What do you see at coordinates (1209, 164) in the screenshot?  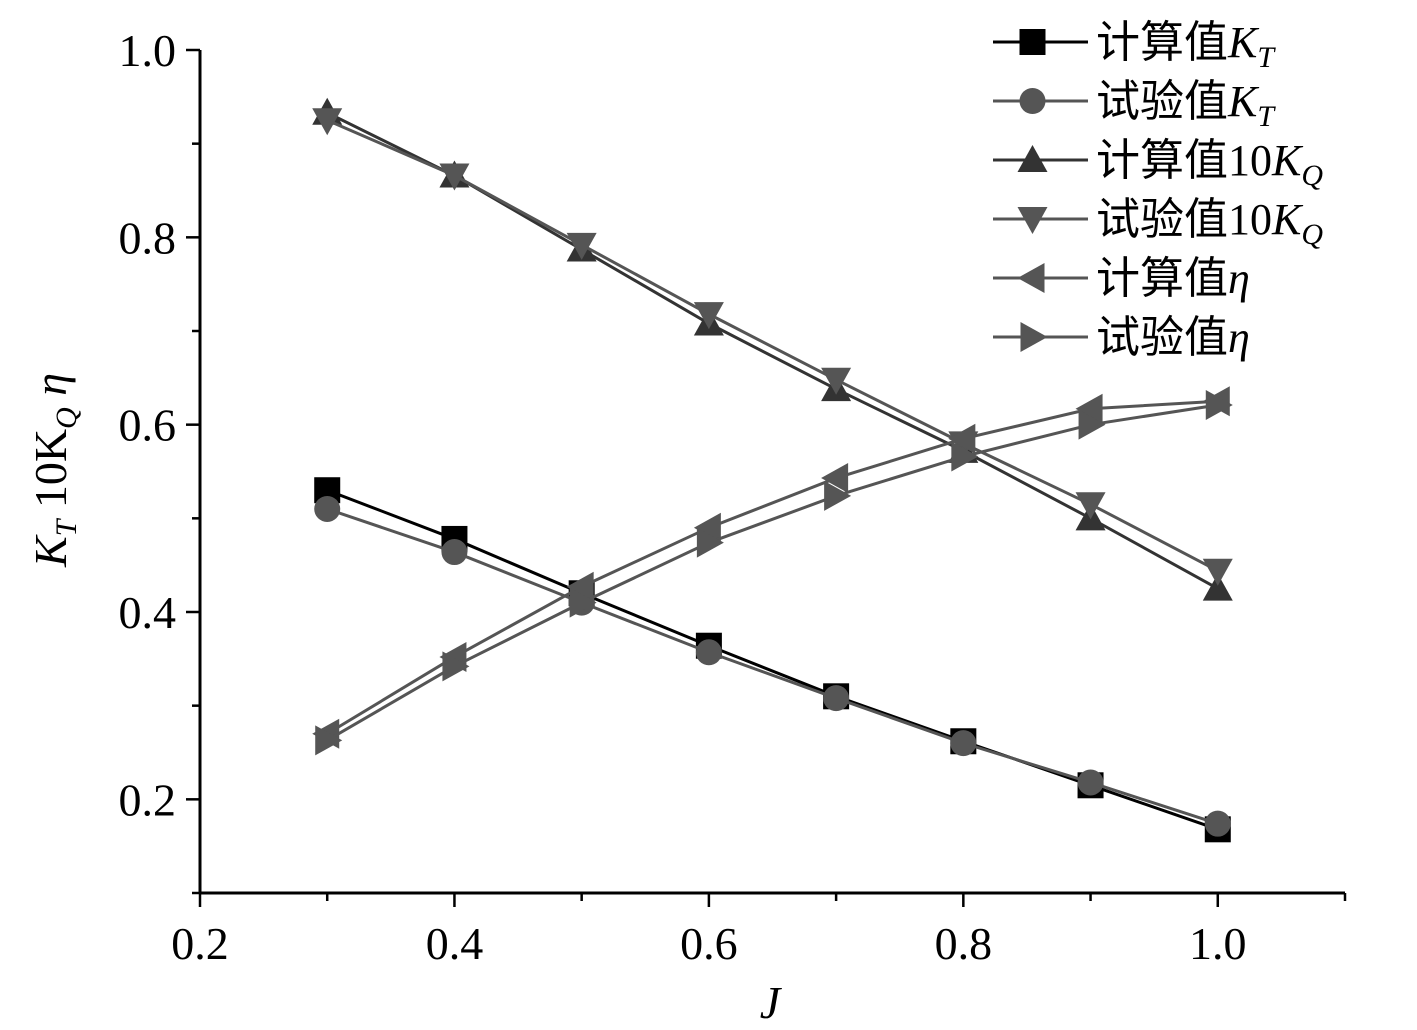 I see `legend-label: 计算值10KQ` at bounding box center [1209, 164].